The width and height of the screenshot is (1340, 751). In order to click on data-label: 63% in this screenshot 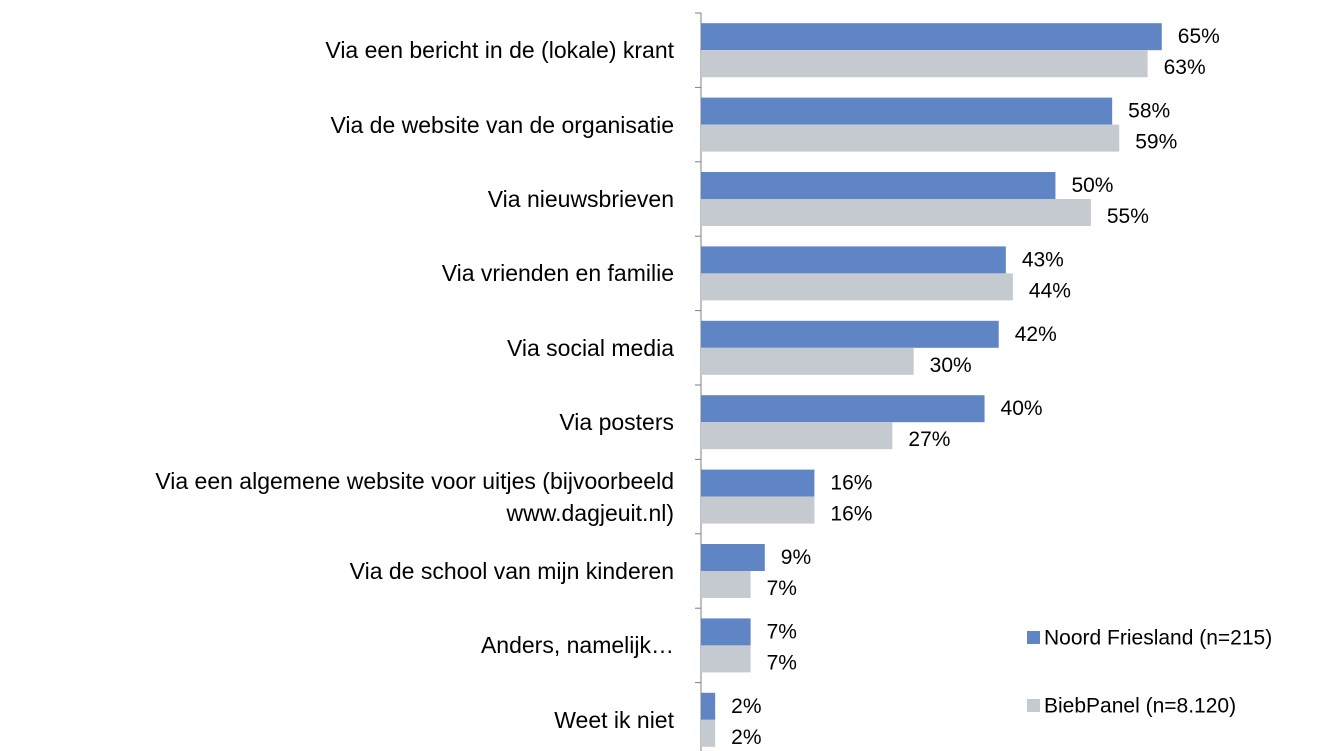, I will do `click(1185, 67)`.